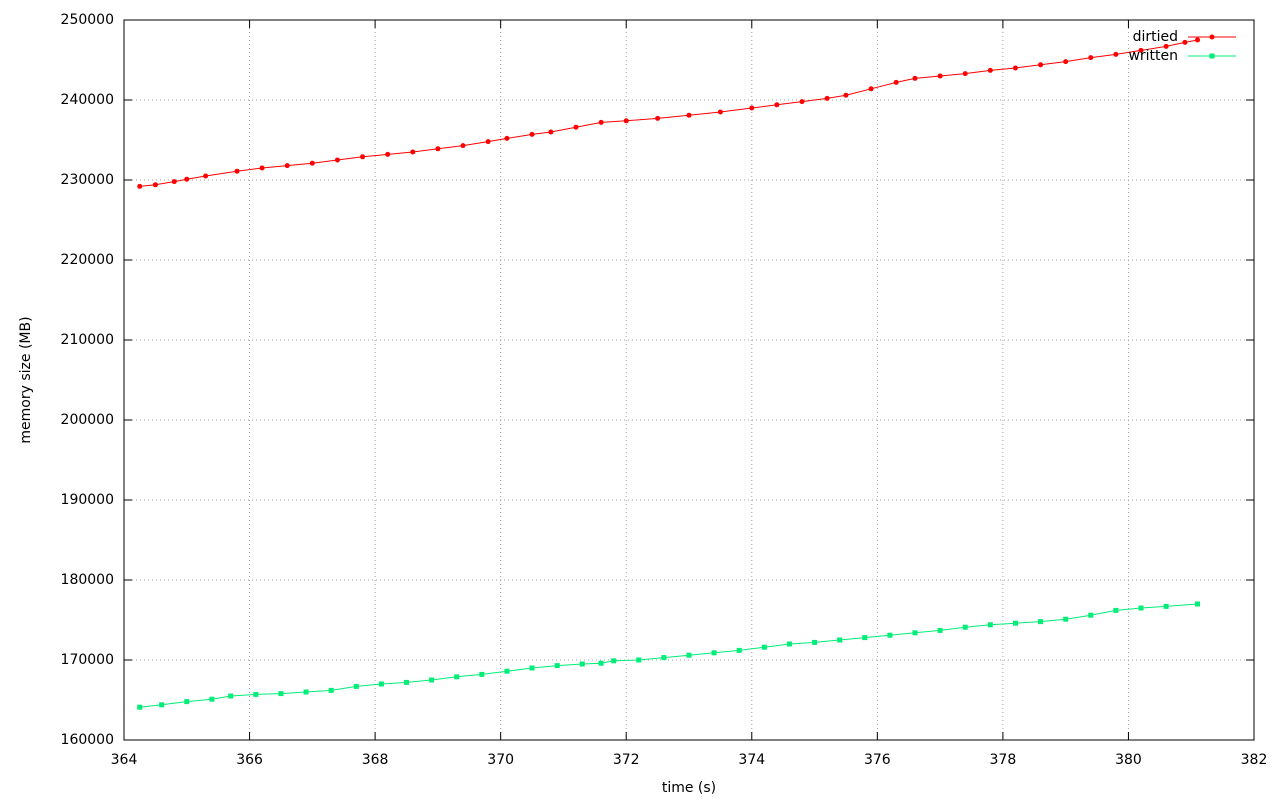  I want to click on y-tick-label: 250000, so click(87, 20).